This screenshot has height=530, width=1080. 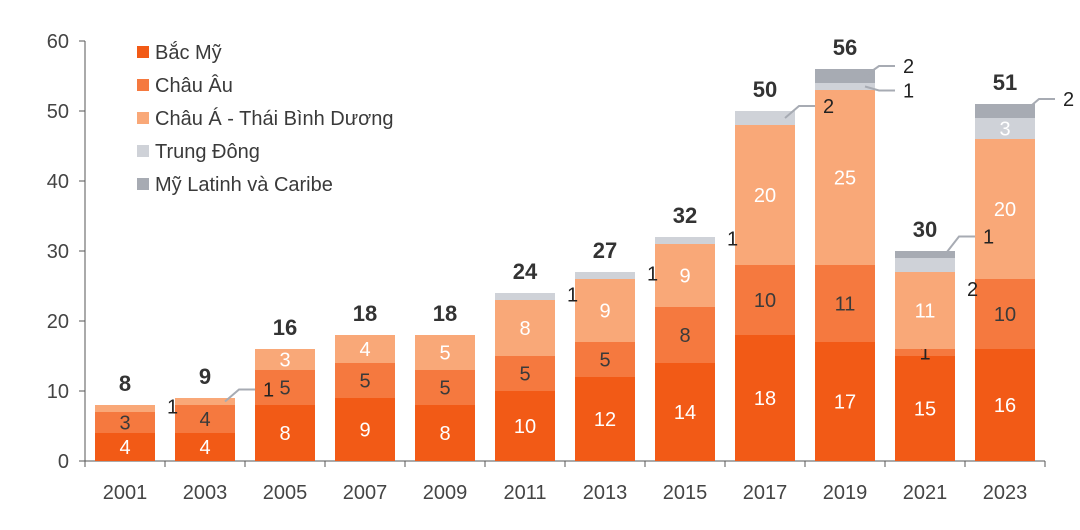 I want to click on x-tick-label: 2007, so click(x=365, y=493).